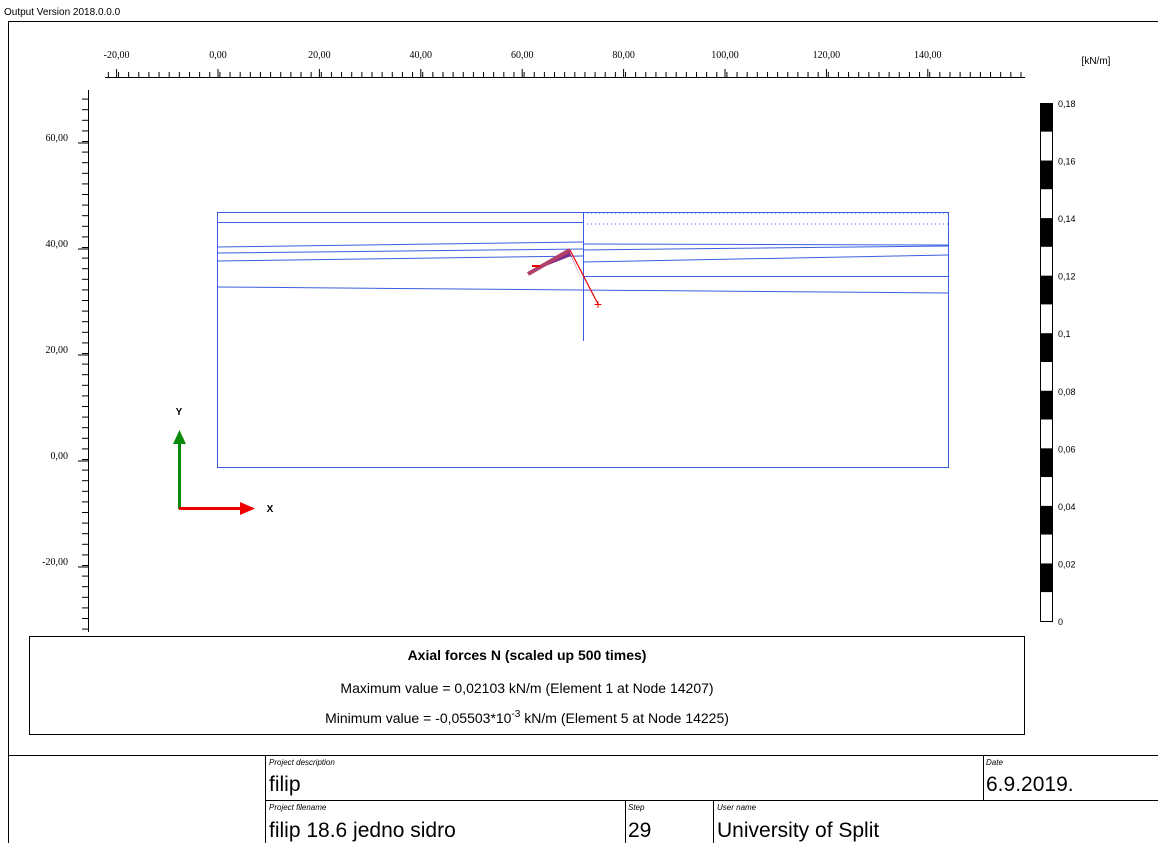  Describe the element at coordinates (1067, 392) in the screenshot. I see `legend-label: 0,08` at that location.